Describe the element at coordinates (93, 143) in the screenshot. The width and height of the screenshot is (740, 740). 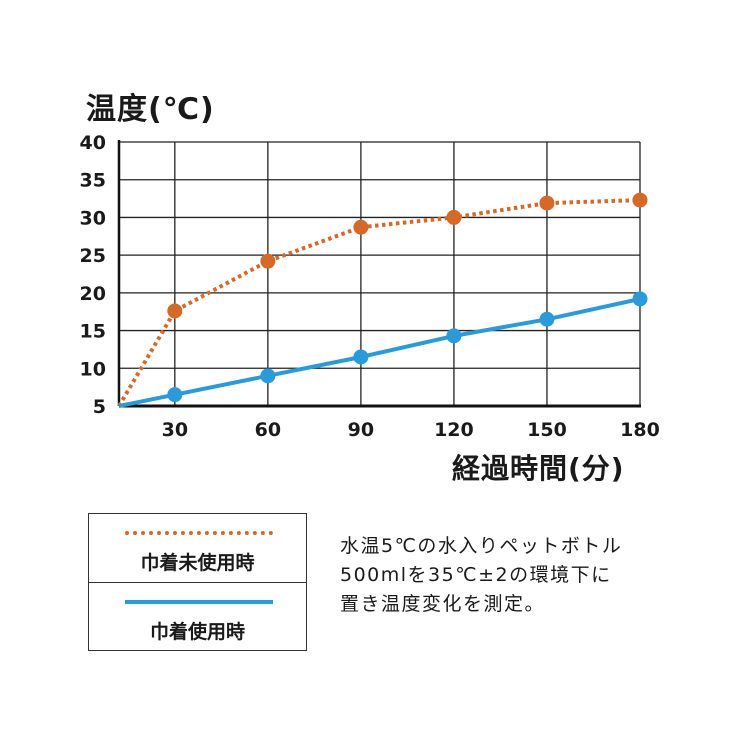
I see `y-tick-label: 40` at that location.